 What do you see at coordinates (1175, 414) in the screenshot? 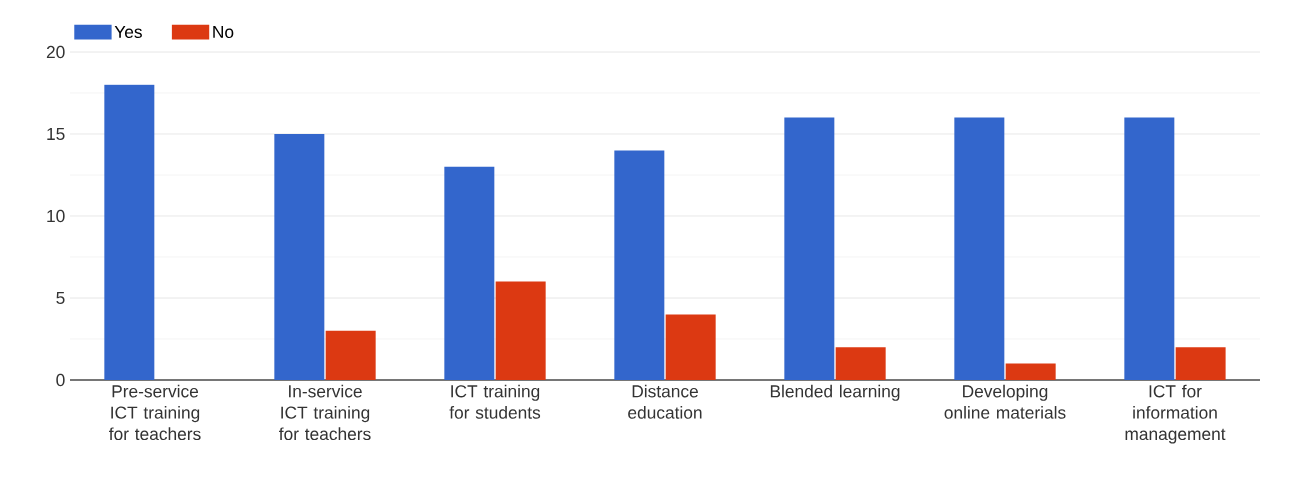
I see `x-tick-label: ICT for information management` at bounding box center [1175, 414].